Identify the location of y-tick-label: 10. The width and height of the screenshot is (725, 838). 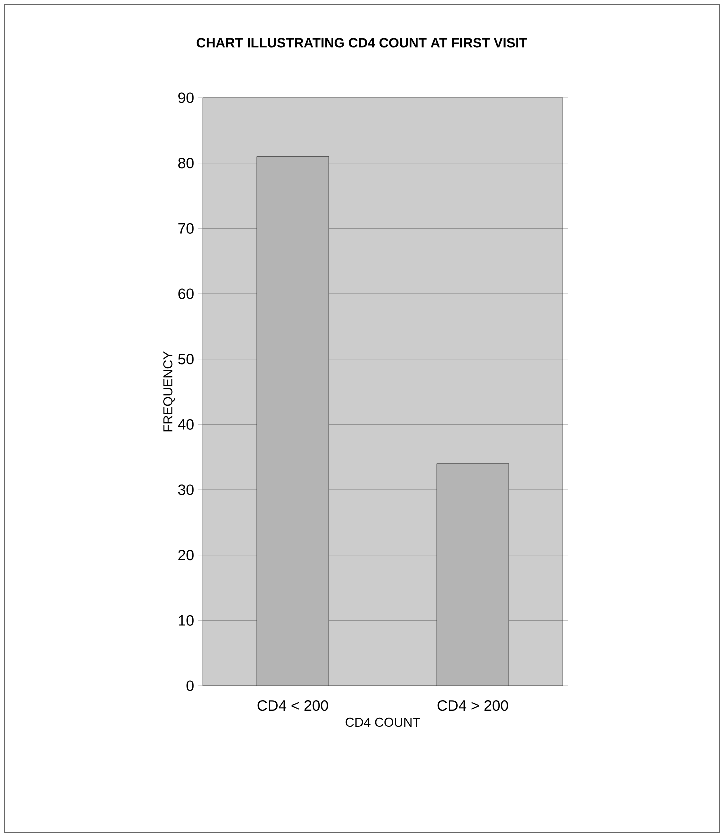
(186, 620).